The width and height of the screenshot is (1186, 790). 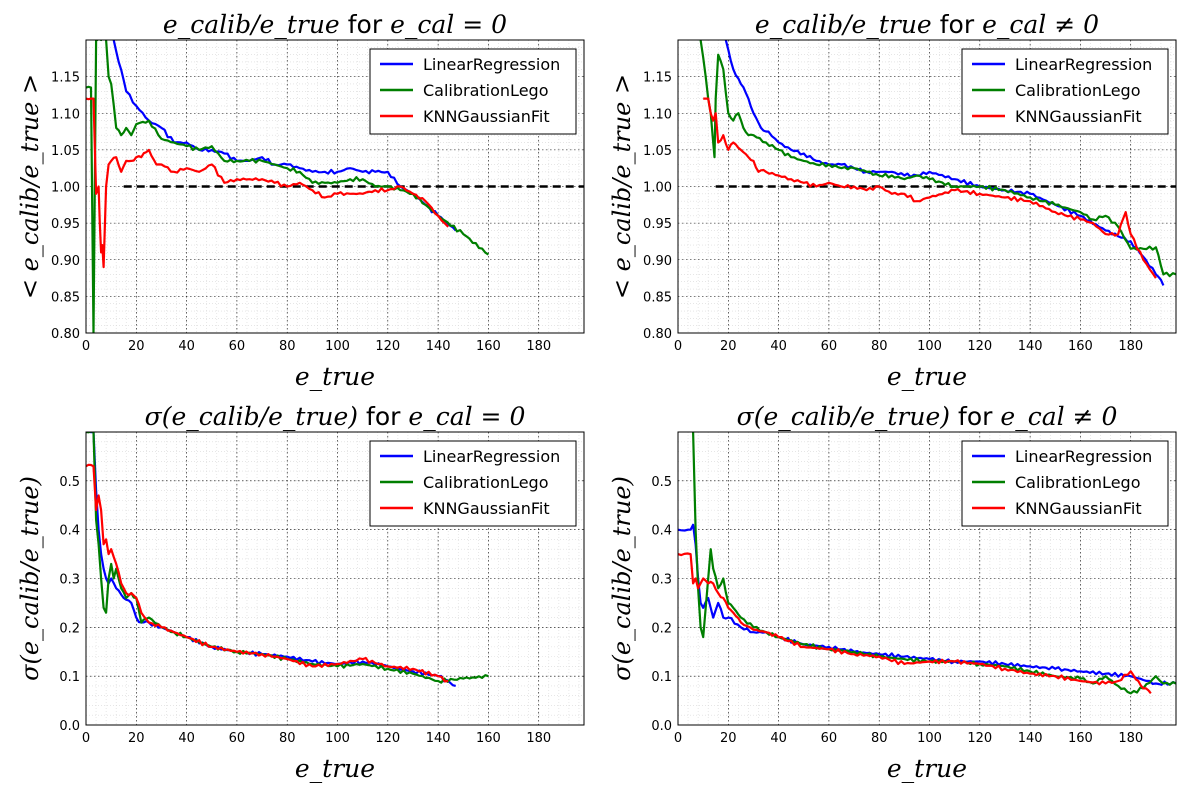 I want to click on chart-title: σ(e_calib/e_true) for e_cal = 0, so click(x=335, y=416).